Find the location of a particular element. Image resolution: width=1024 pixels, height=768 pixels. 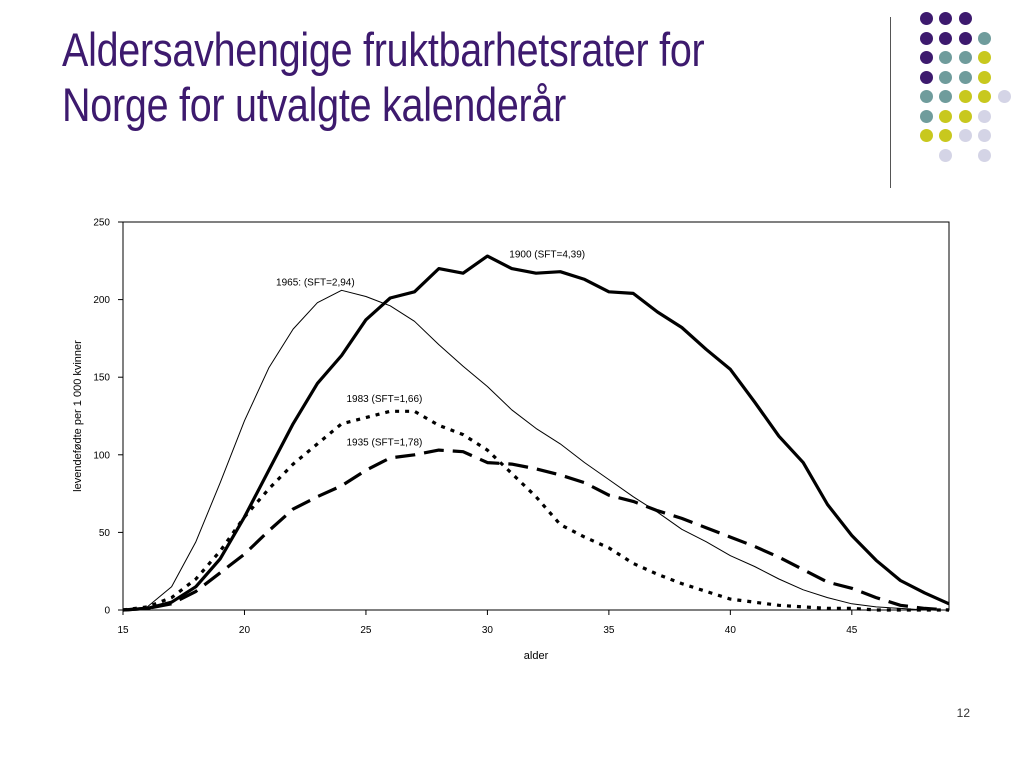

page-number: 12 is located at coordinates (963, 713).